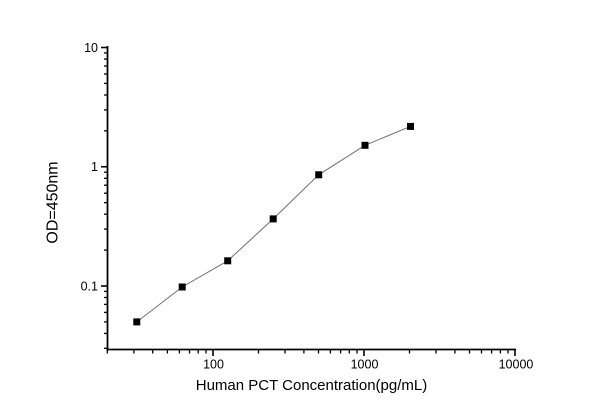 The width and height of the screenshot is (600, 419). I want to click on svg-text: 100, so click(213, 365).